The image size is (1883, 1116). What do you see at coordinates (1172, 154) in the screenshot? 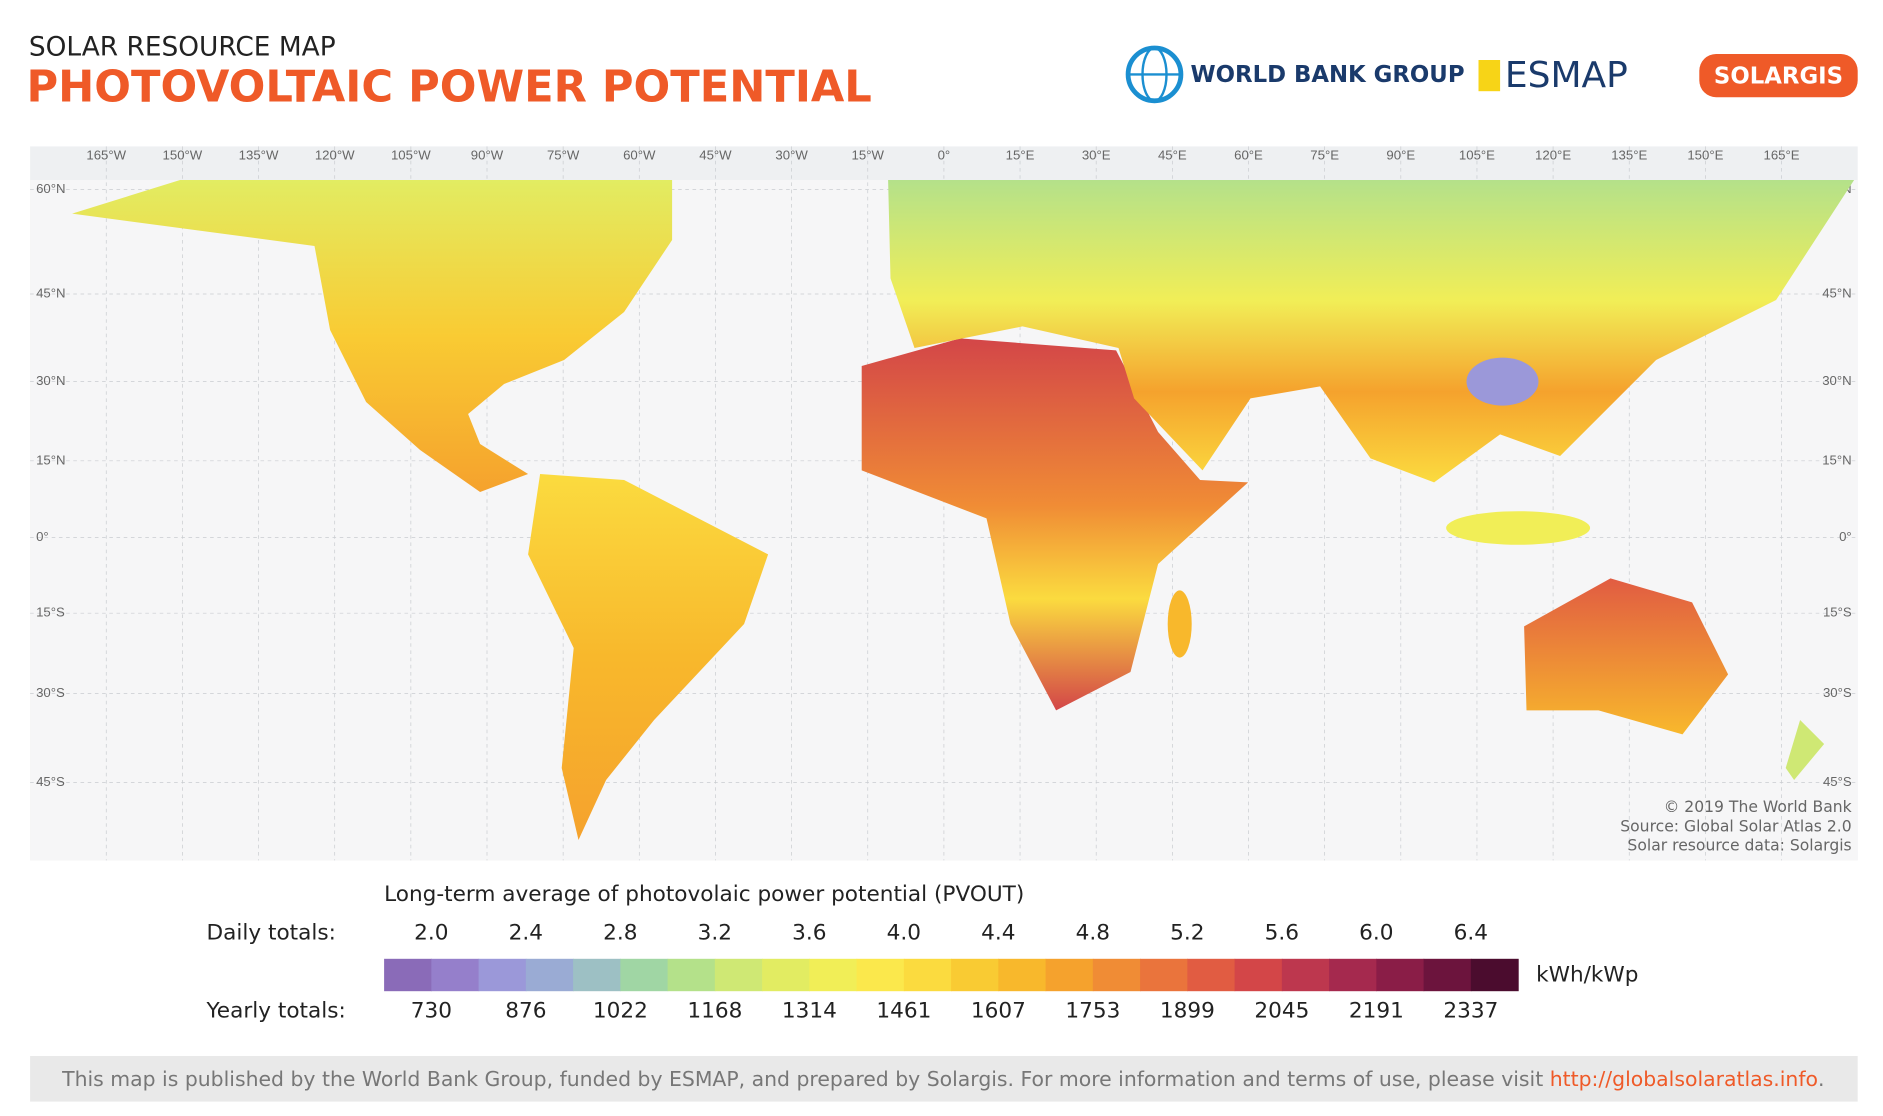
I see `lon-label: 45°E` at bounding box center [1172, 154].